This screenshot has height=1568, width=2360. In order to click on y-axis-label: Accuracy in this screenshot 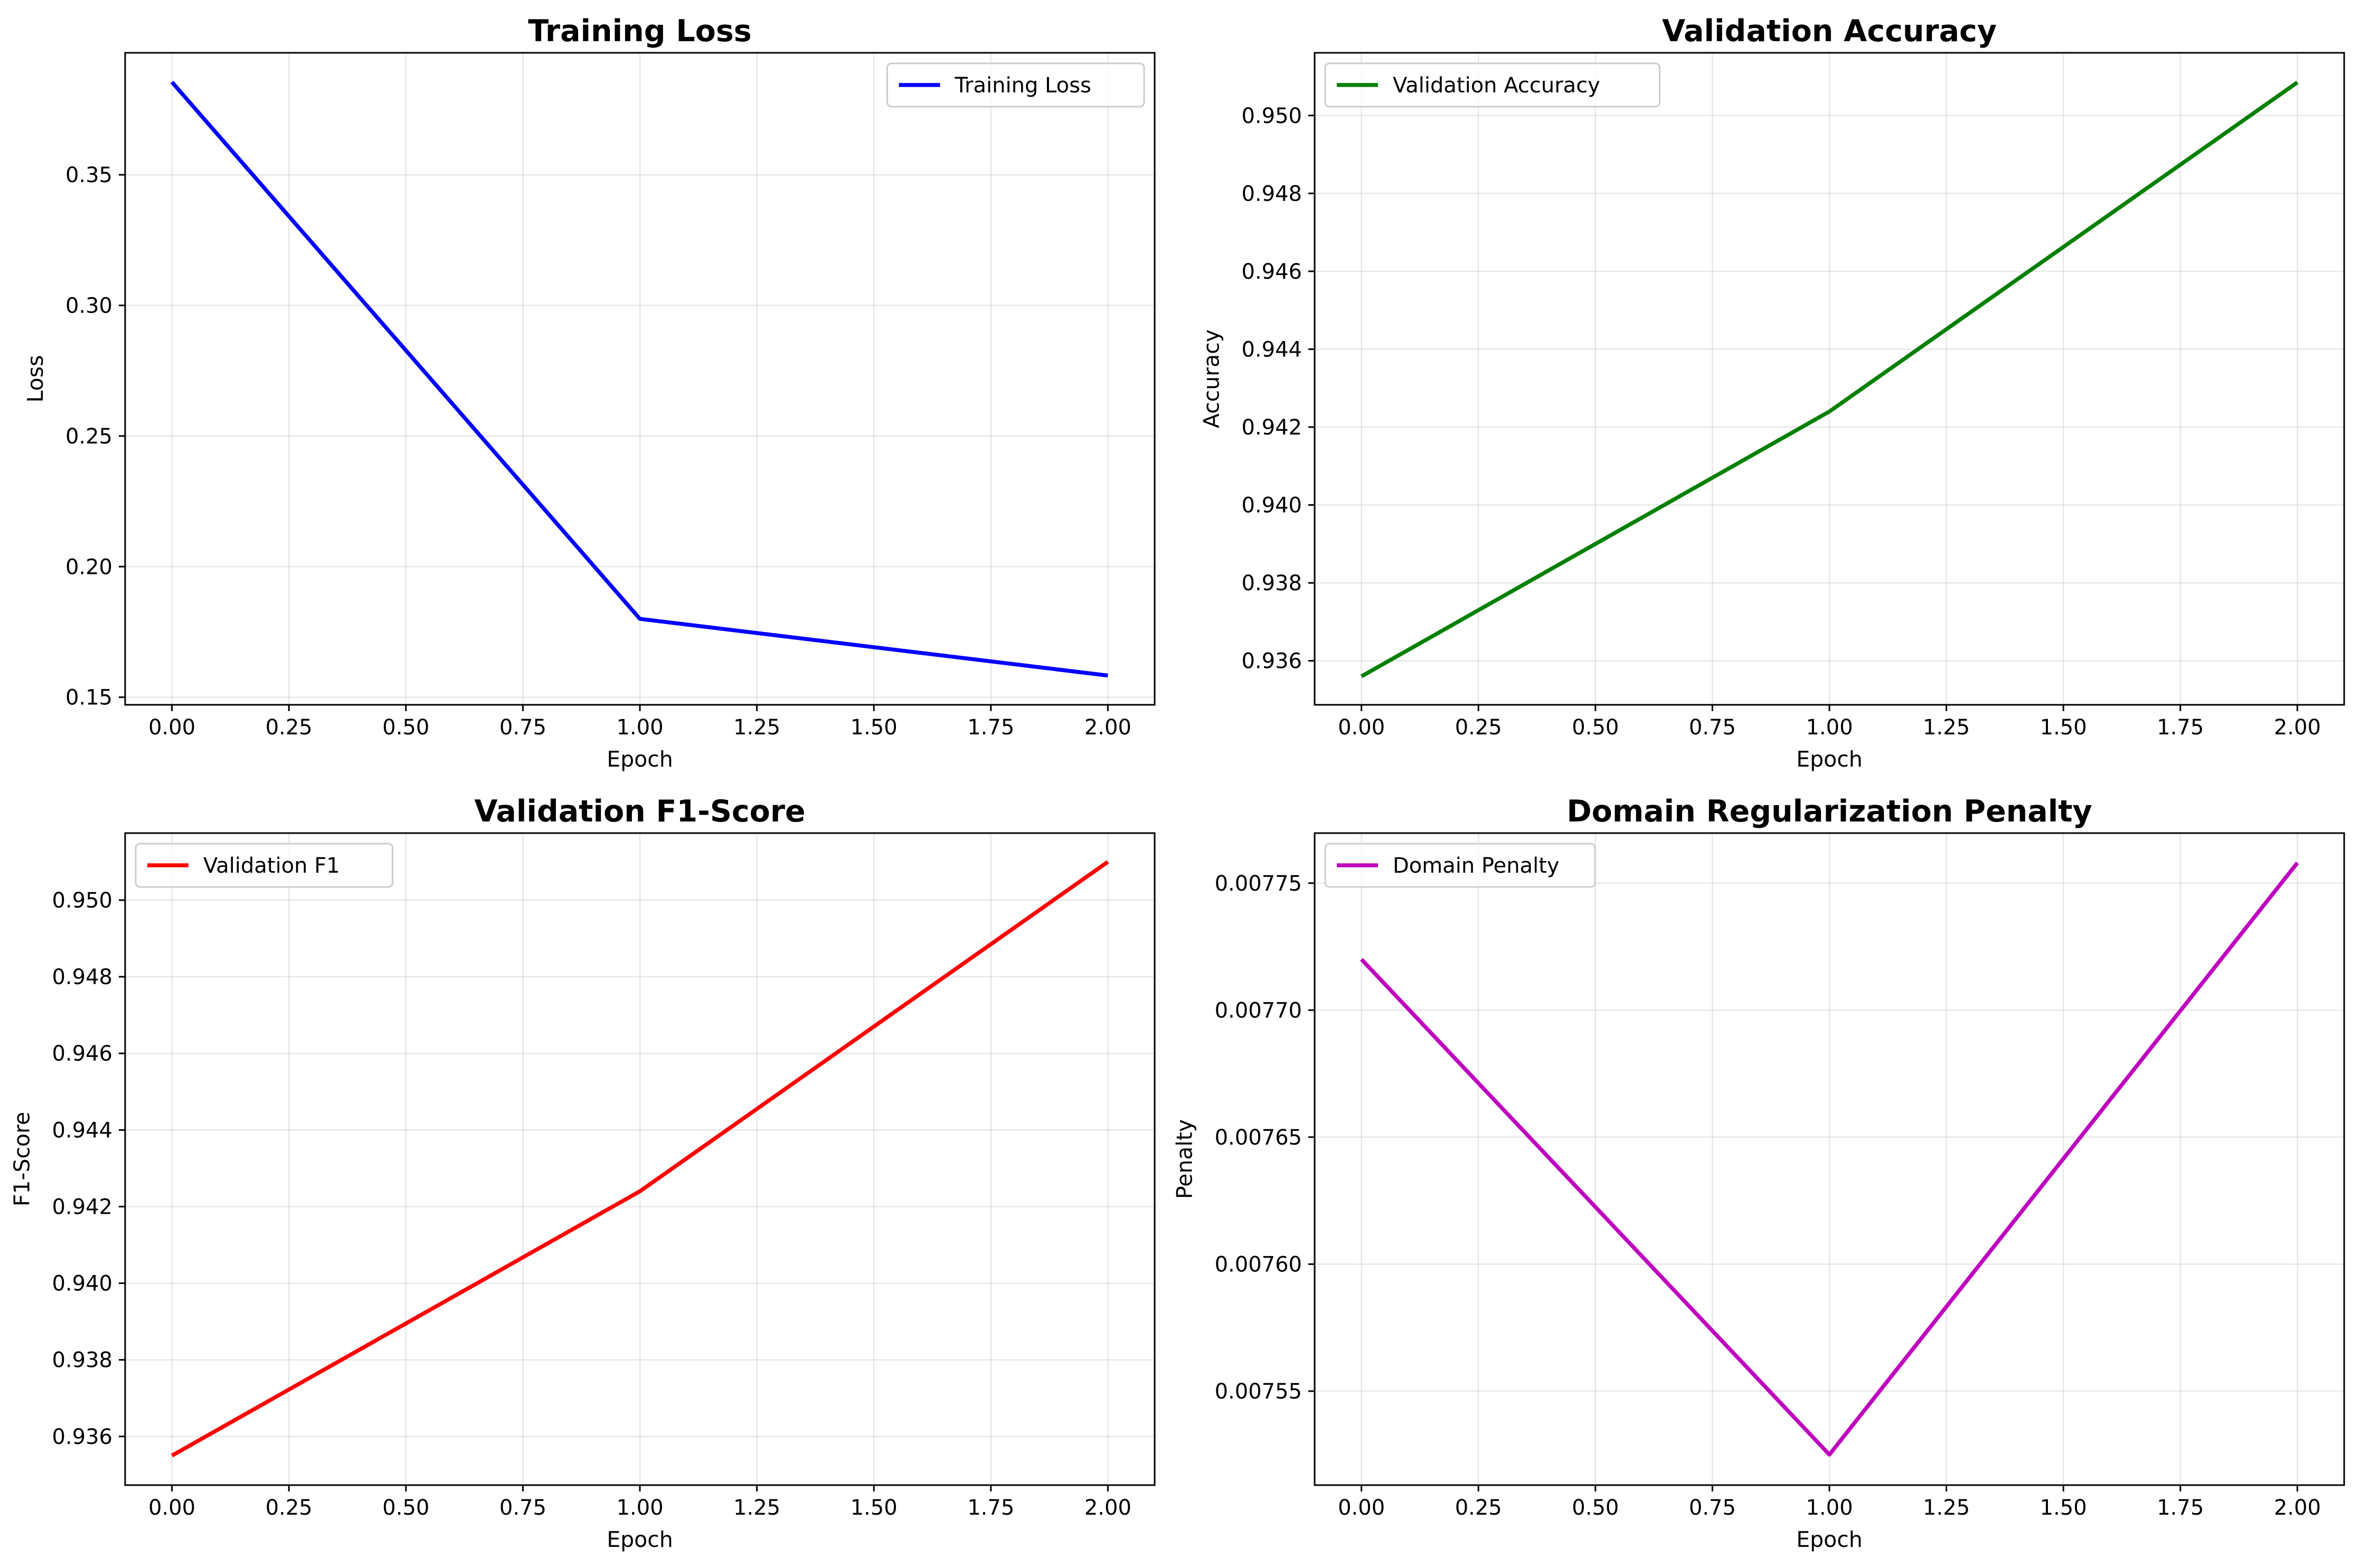, I will do `click(1211, 378)`.